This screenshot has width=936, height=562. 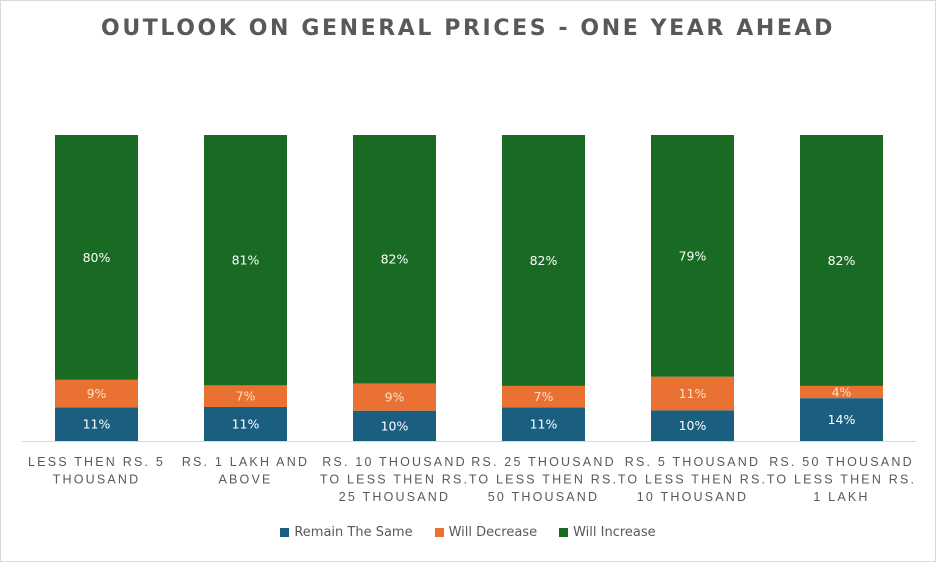 I want to click on legend-label: Will Increase, so click(x=614, y=532).